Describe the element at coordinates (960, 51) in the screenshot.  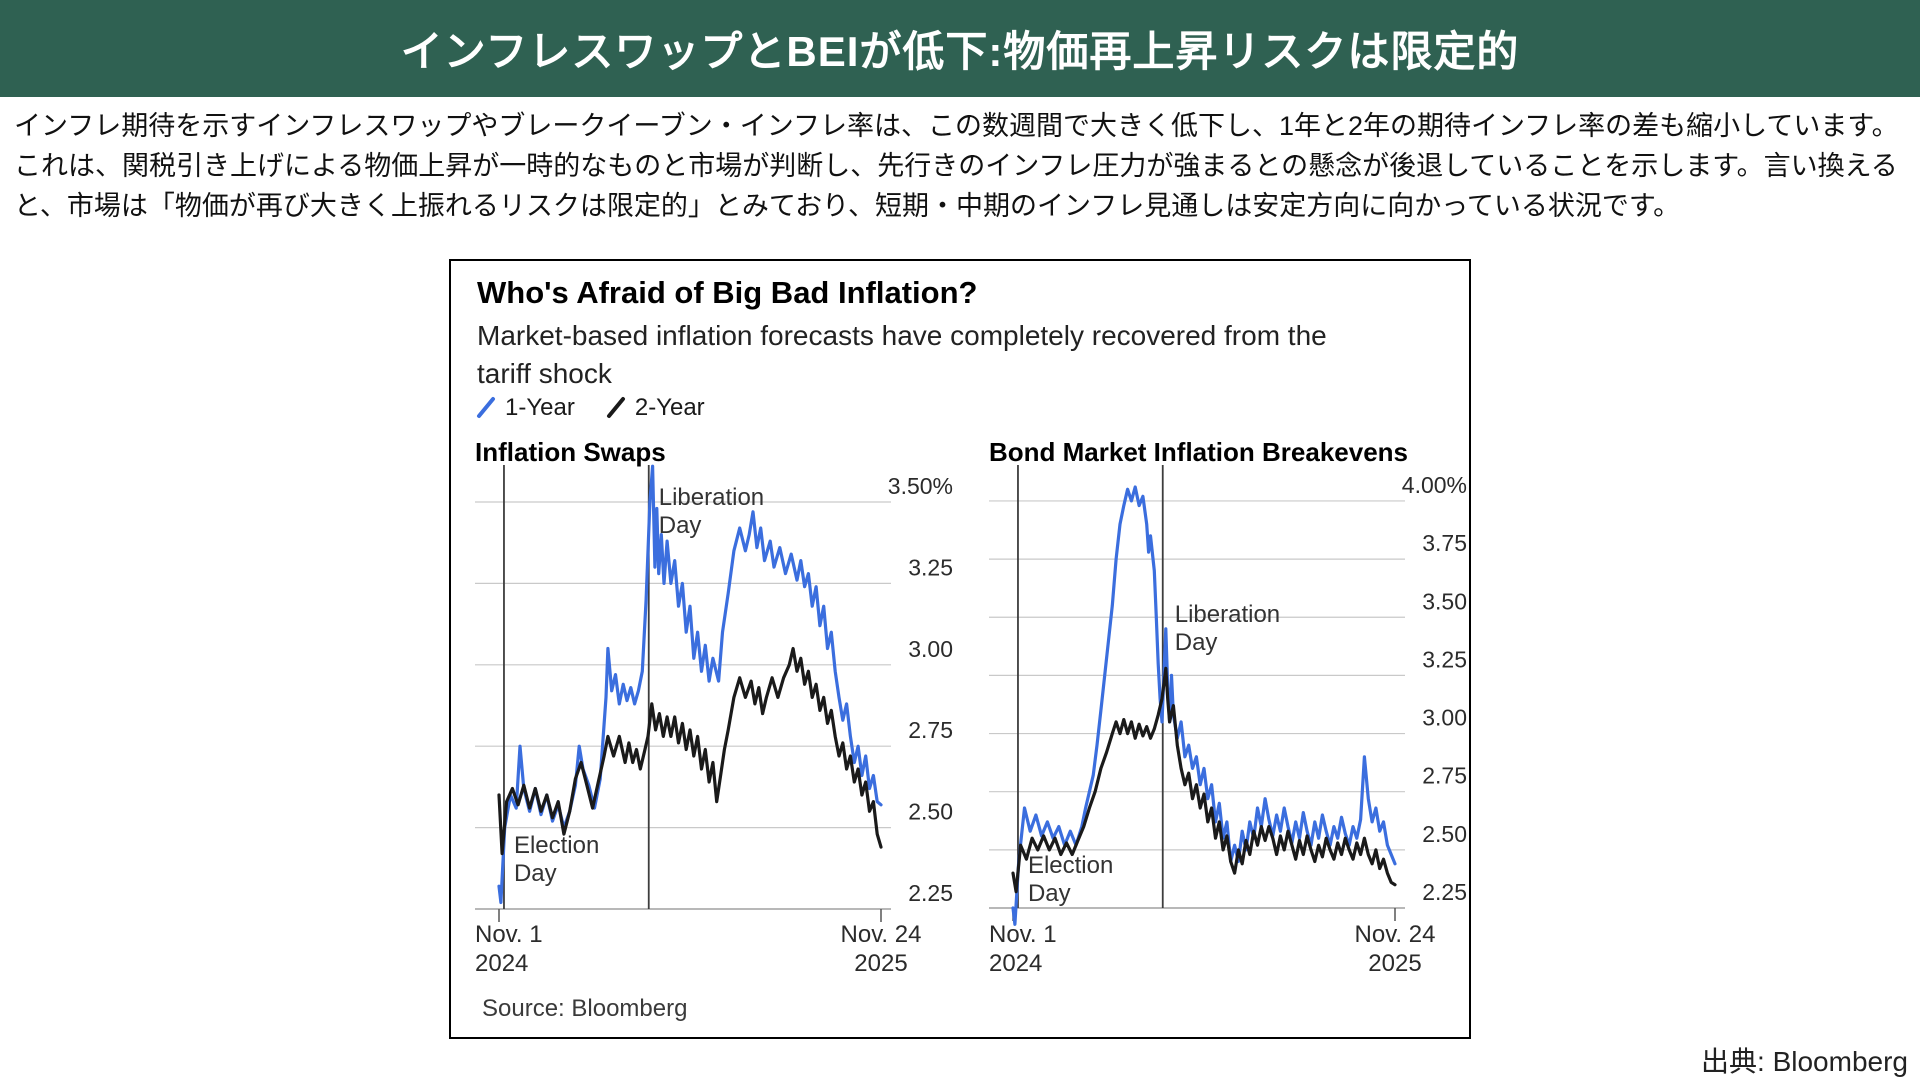
I see `page-title: インフレスワップとBEIが低下:物価再上昇リスクは限定的` at that location.